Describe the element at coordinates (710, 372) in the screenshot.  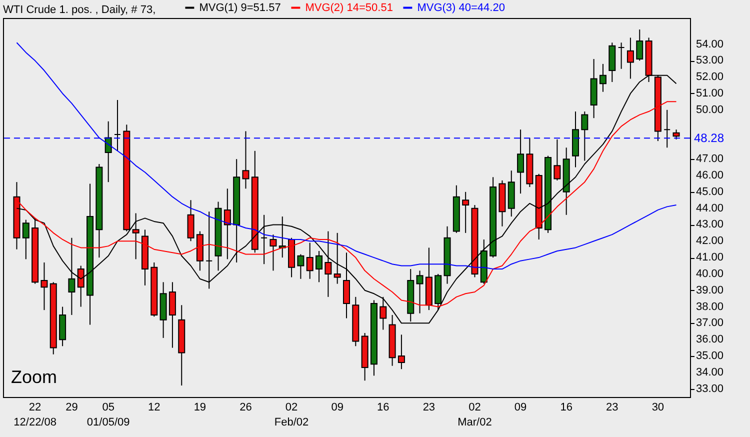
I see `y-tick-label: 34.00` at that location.